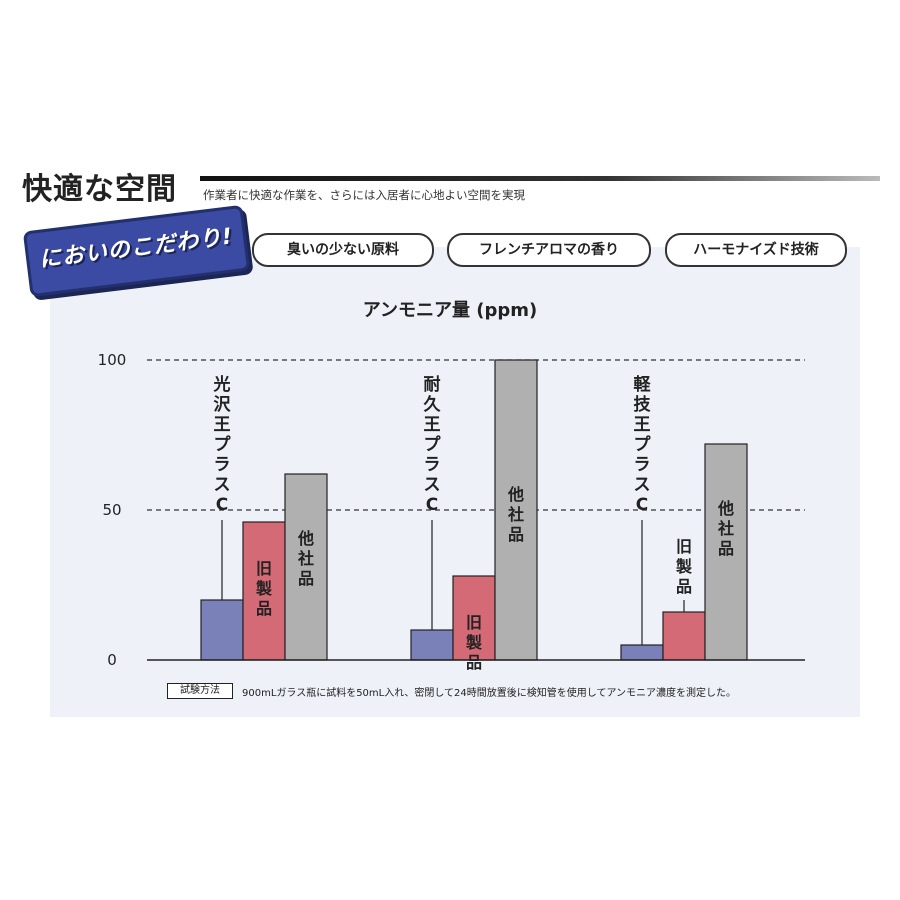 The width and height of the screenshot is (900, 900). I want to click on vertical-char: 光, so click(222, 384).